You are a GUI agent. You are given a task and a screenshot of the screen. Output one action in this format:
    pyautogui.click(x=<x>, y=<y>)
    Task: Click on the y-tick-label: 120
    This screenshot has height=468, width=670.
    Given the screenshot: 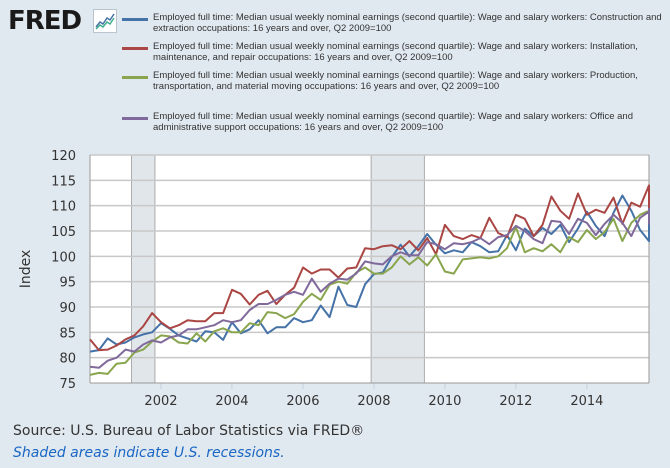 What is the action you would take?
    pyautogui.click(x=63, y=156)
    